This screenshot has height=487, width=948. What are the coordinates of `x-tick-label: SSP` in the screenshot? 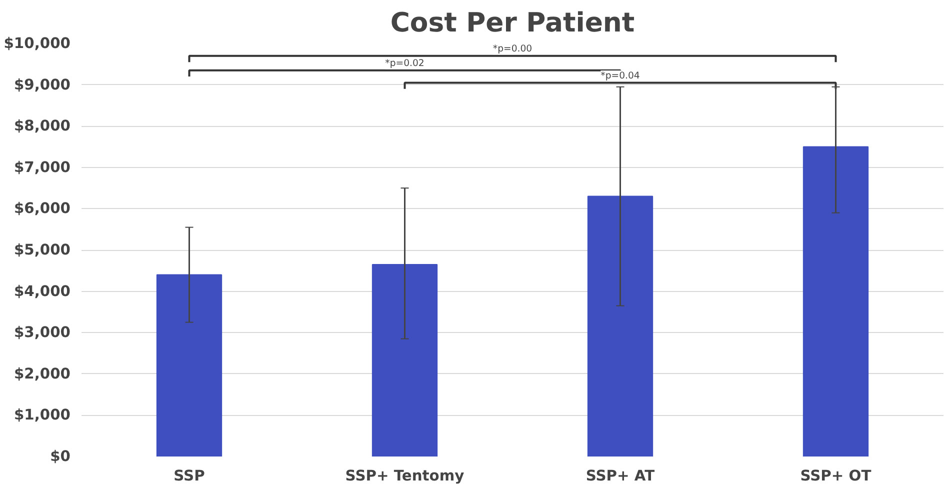 It's located at (190, 476).